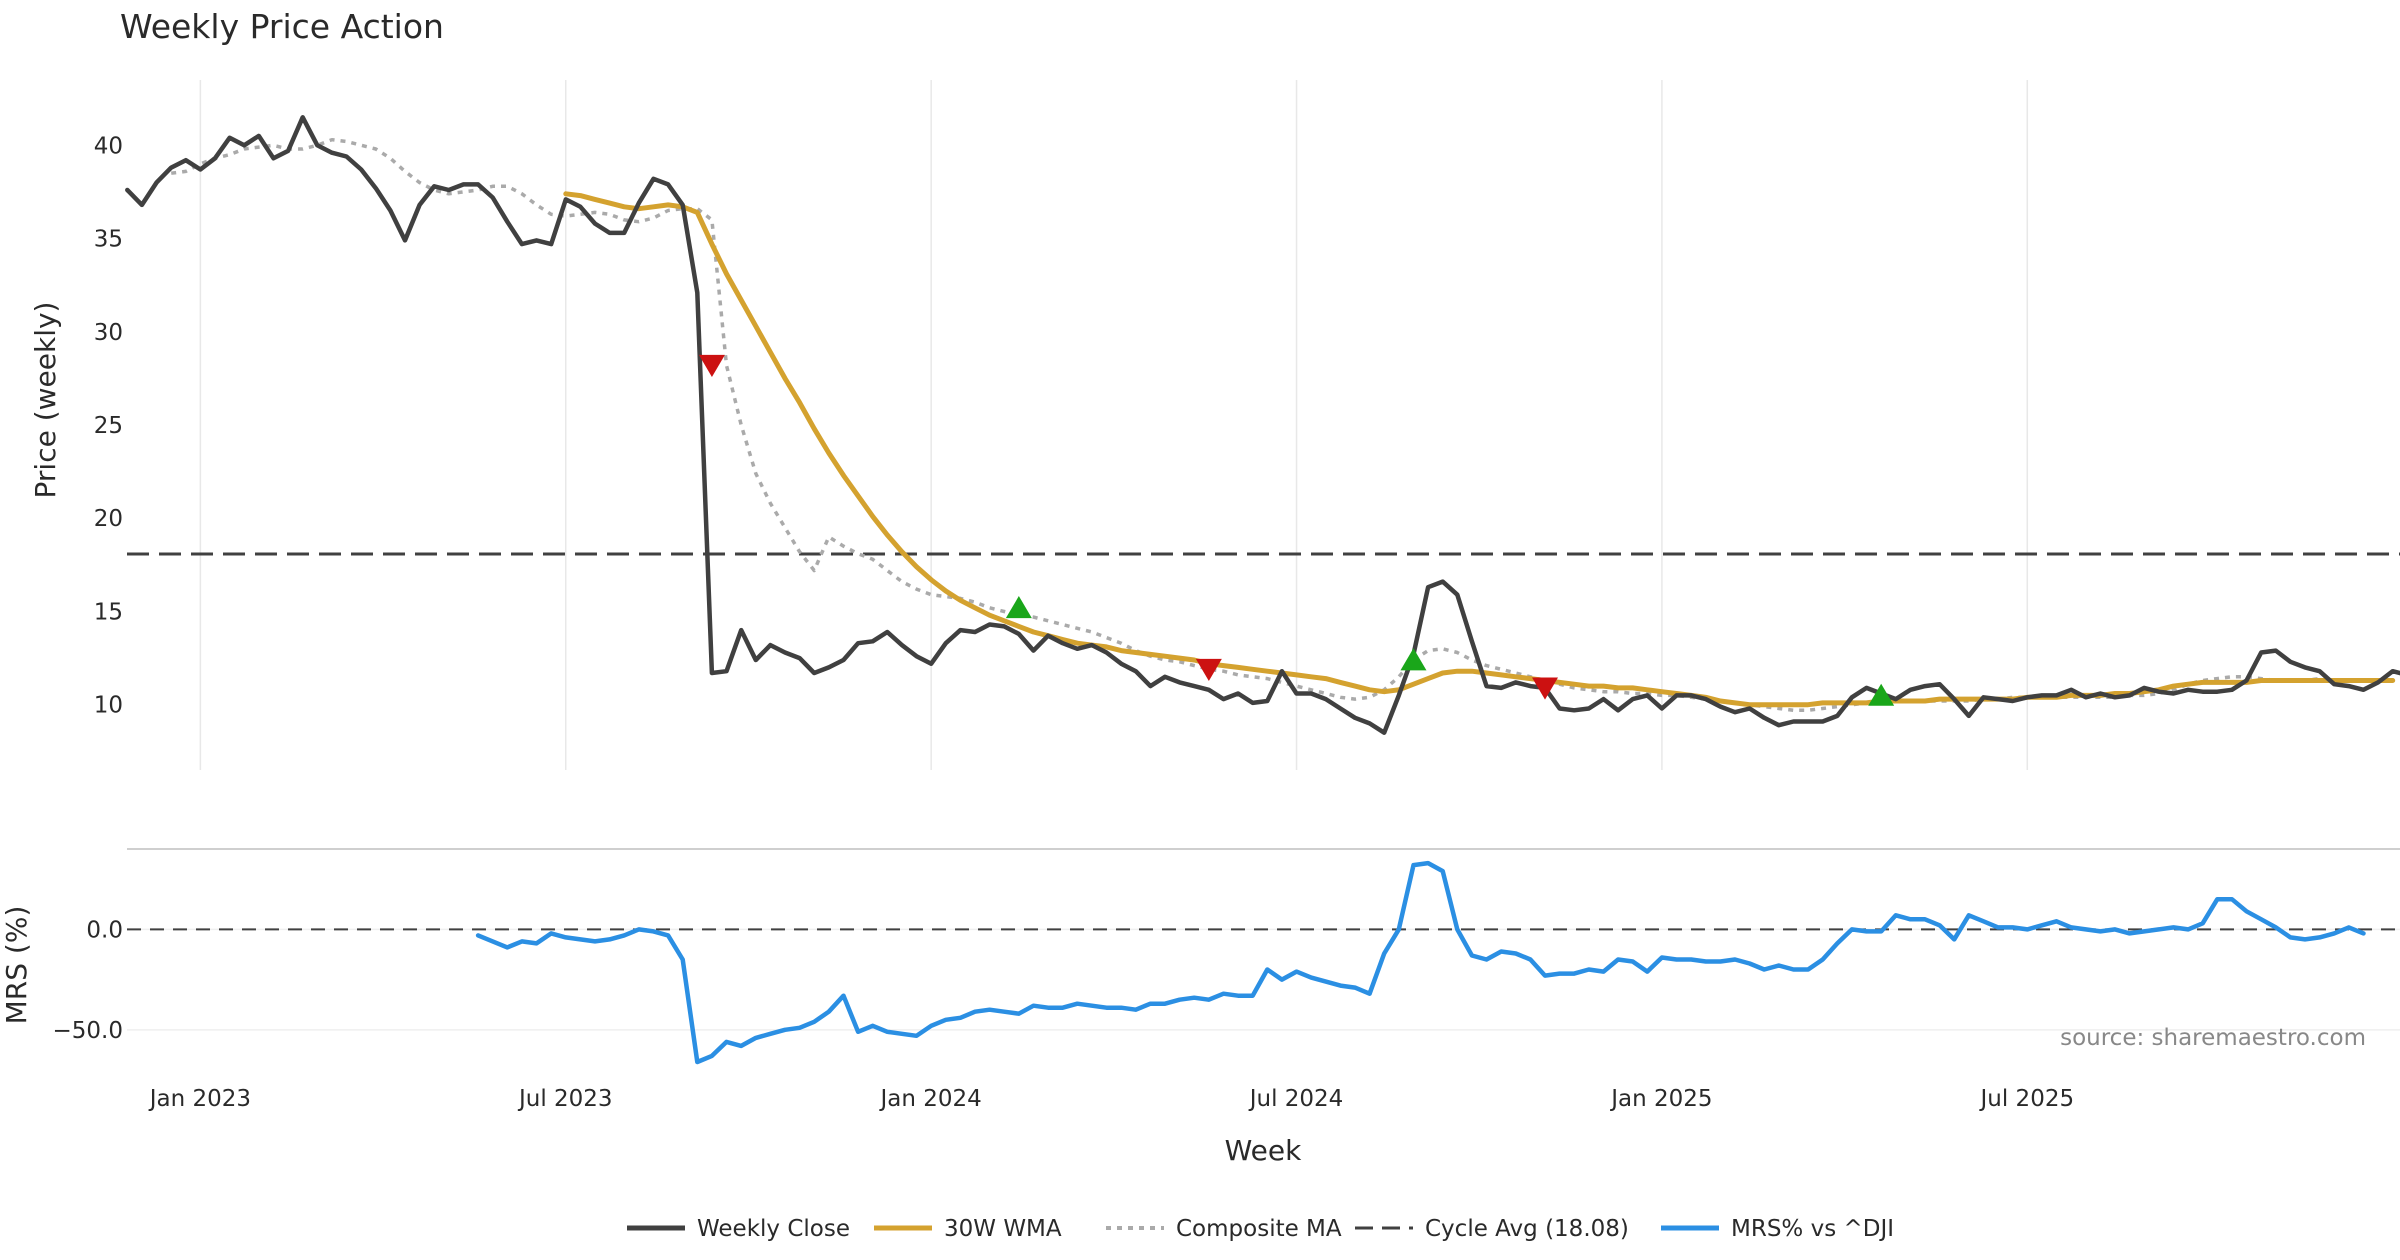  Describe the element at coordinates (45, 400) in the screenshot. I see `price-y-axis-label: Price (weekly)` at that location.